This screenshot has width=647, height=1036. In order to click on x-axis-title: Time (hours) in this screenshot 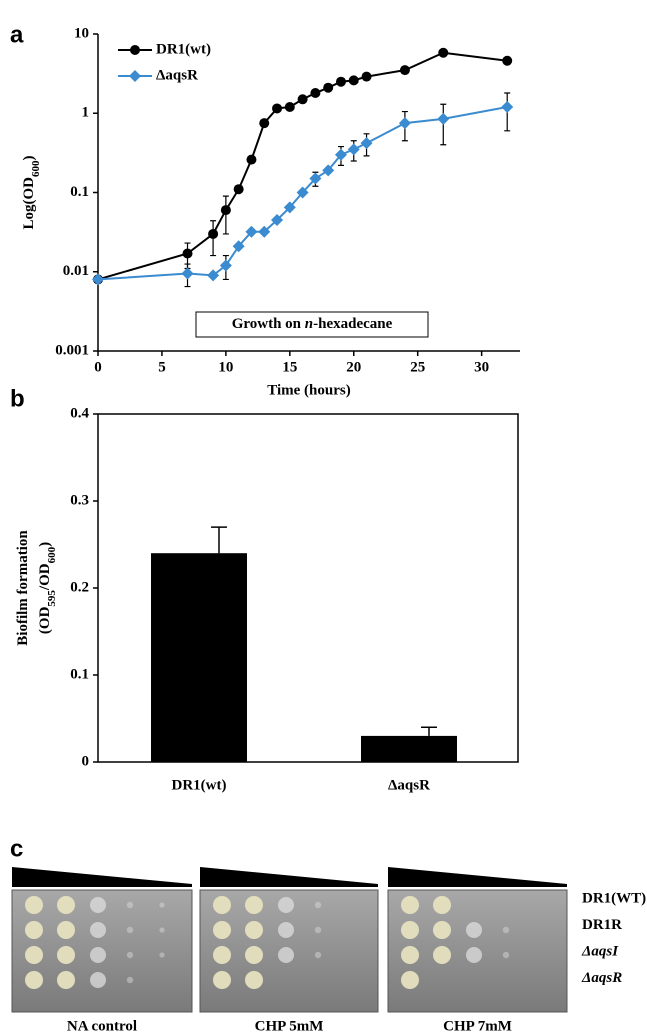, I will do `click(308, 390)`.